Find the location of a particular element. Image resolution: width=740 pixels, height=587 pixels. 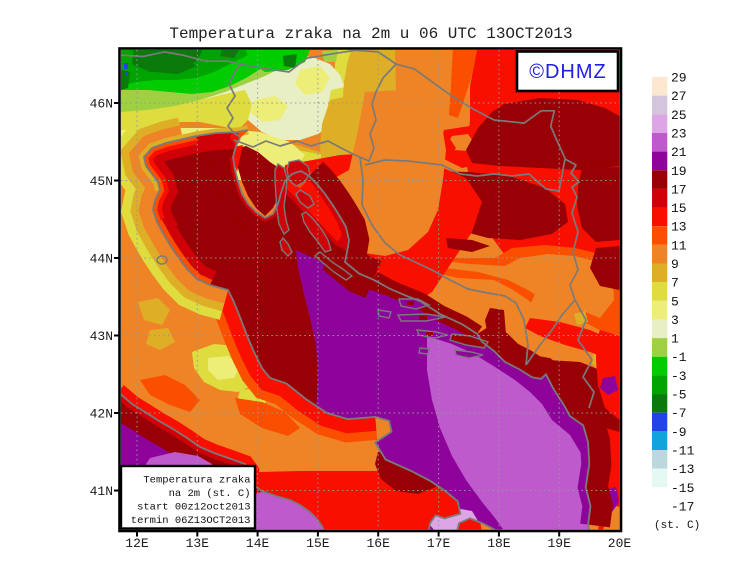

svg-text: 11 is located at coordinates (679, 245).